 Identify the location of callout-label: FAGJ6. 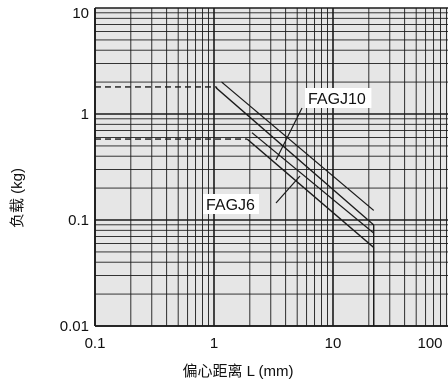
(230, 205).